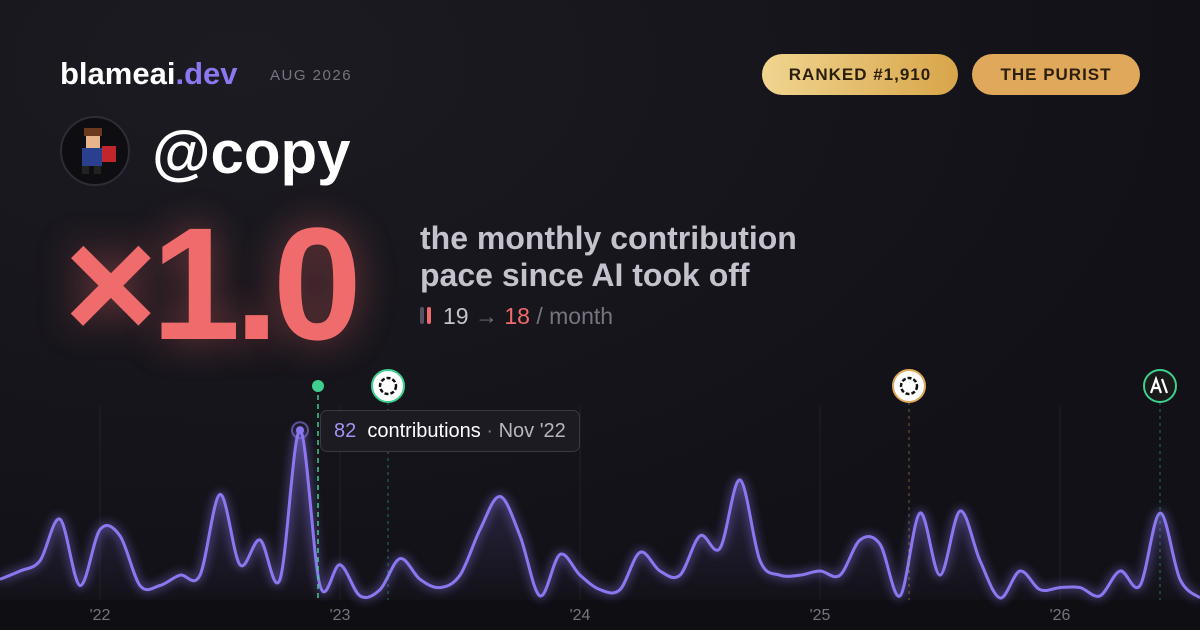 This screenshot has width=1200, height=630. I want to click on x-tick-label: '24, so click(580, 615).